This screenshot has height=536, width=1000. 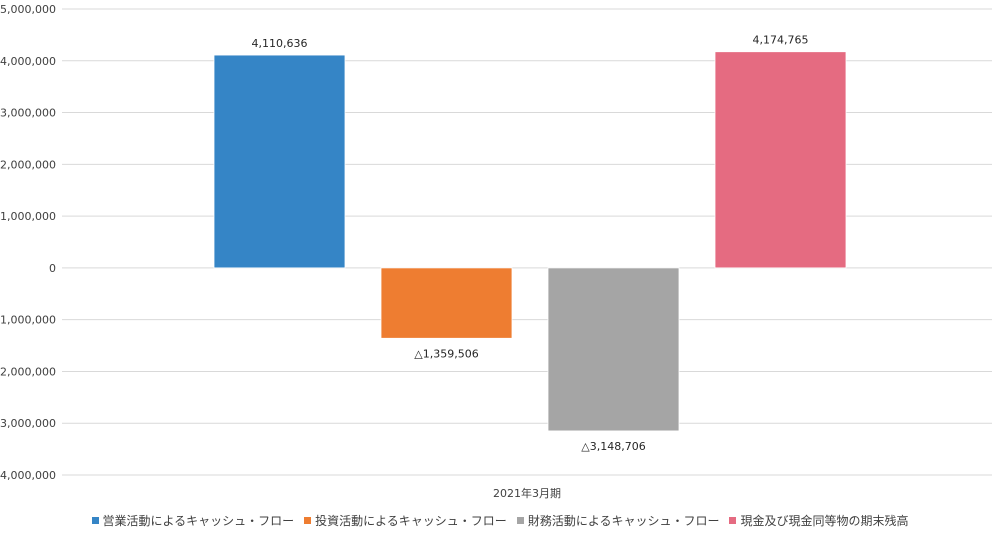 I want to click on legend-item: 財務活動によるキャッシュ・フロー, so click(x=618, y=520).